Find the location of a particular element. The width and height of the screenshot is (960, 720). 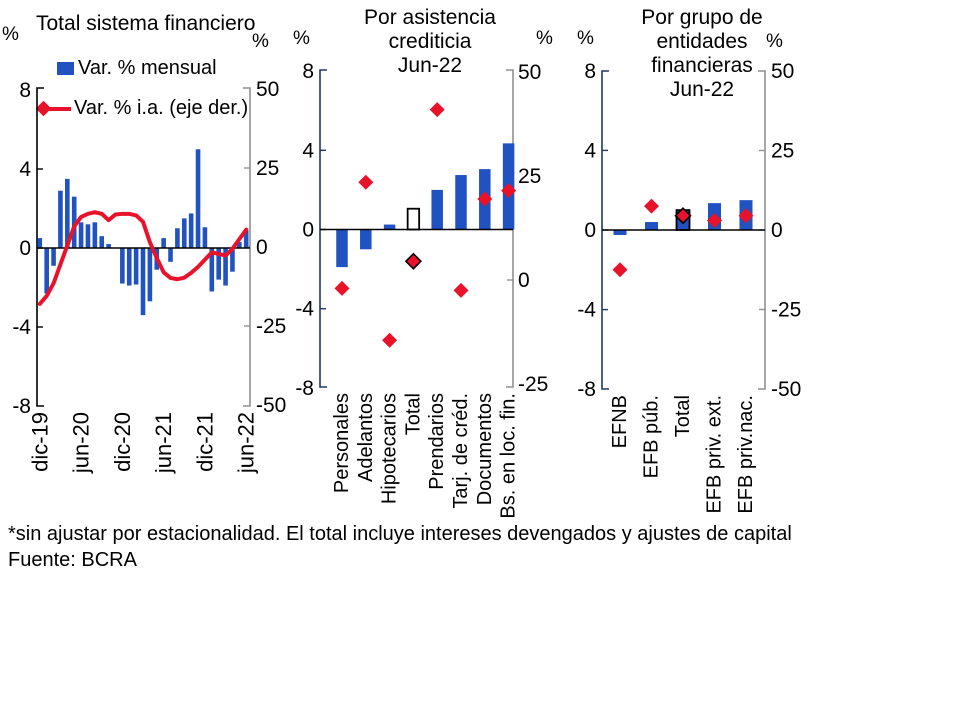

diamond-EFNB is located at coordinates (620, 270).